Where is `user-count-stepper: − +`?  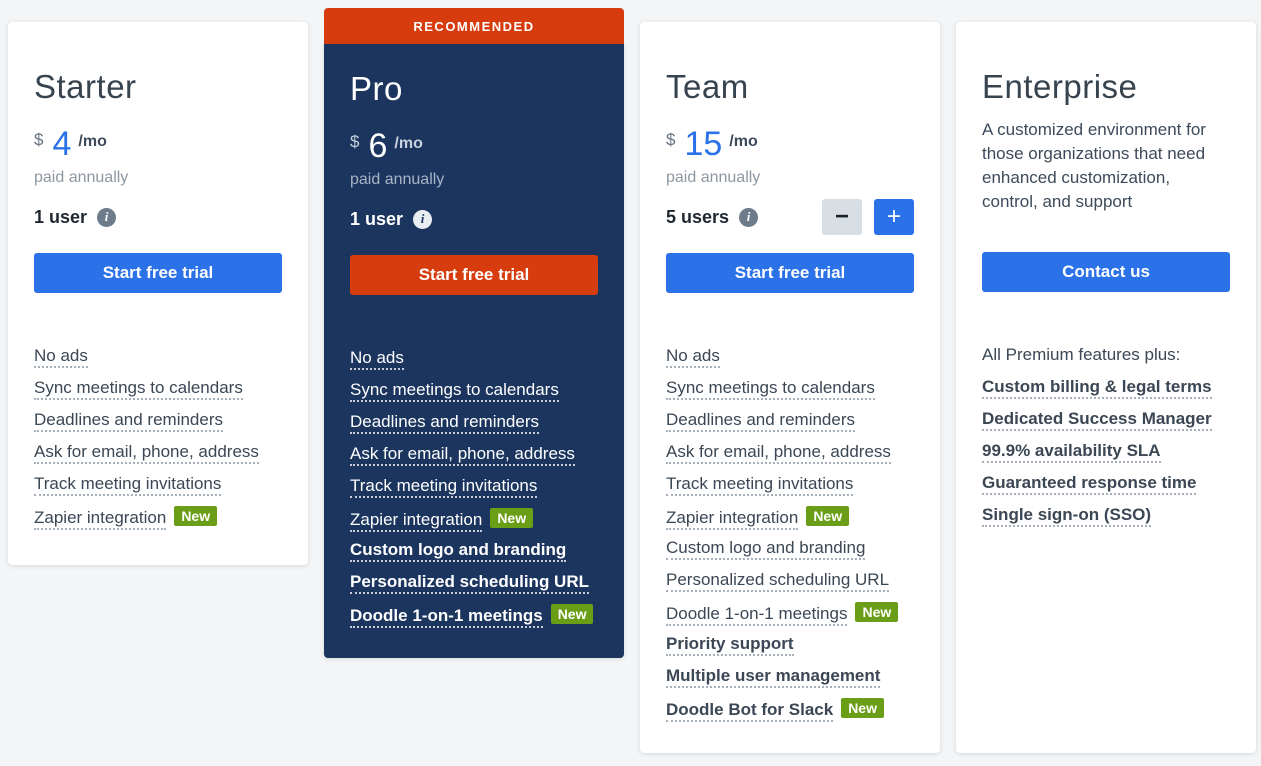 user-count-stepper: − + is located at coordinates (868, 217).